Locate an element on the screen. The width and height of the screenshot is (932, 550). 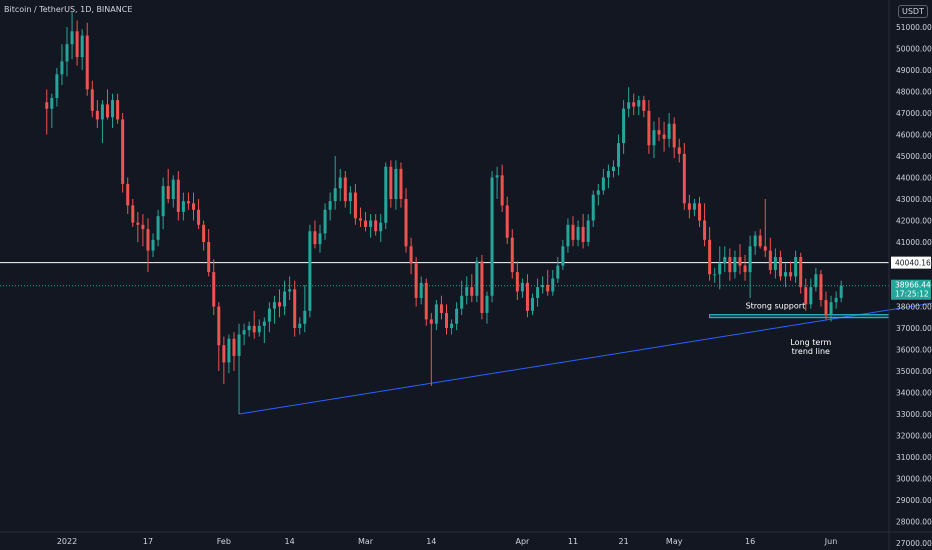
support-zone is located at coordinates (799, 316).